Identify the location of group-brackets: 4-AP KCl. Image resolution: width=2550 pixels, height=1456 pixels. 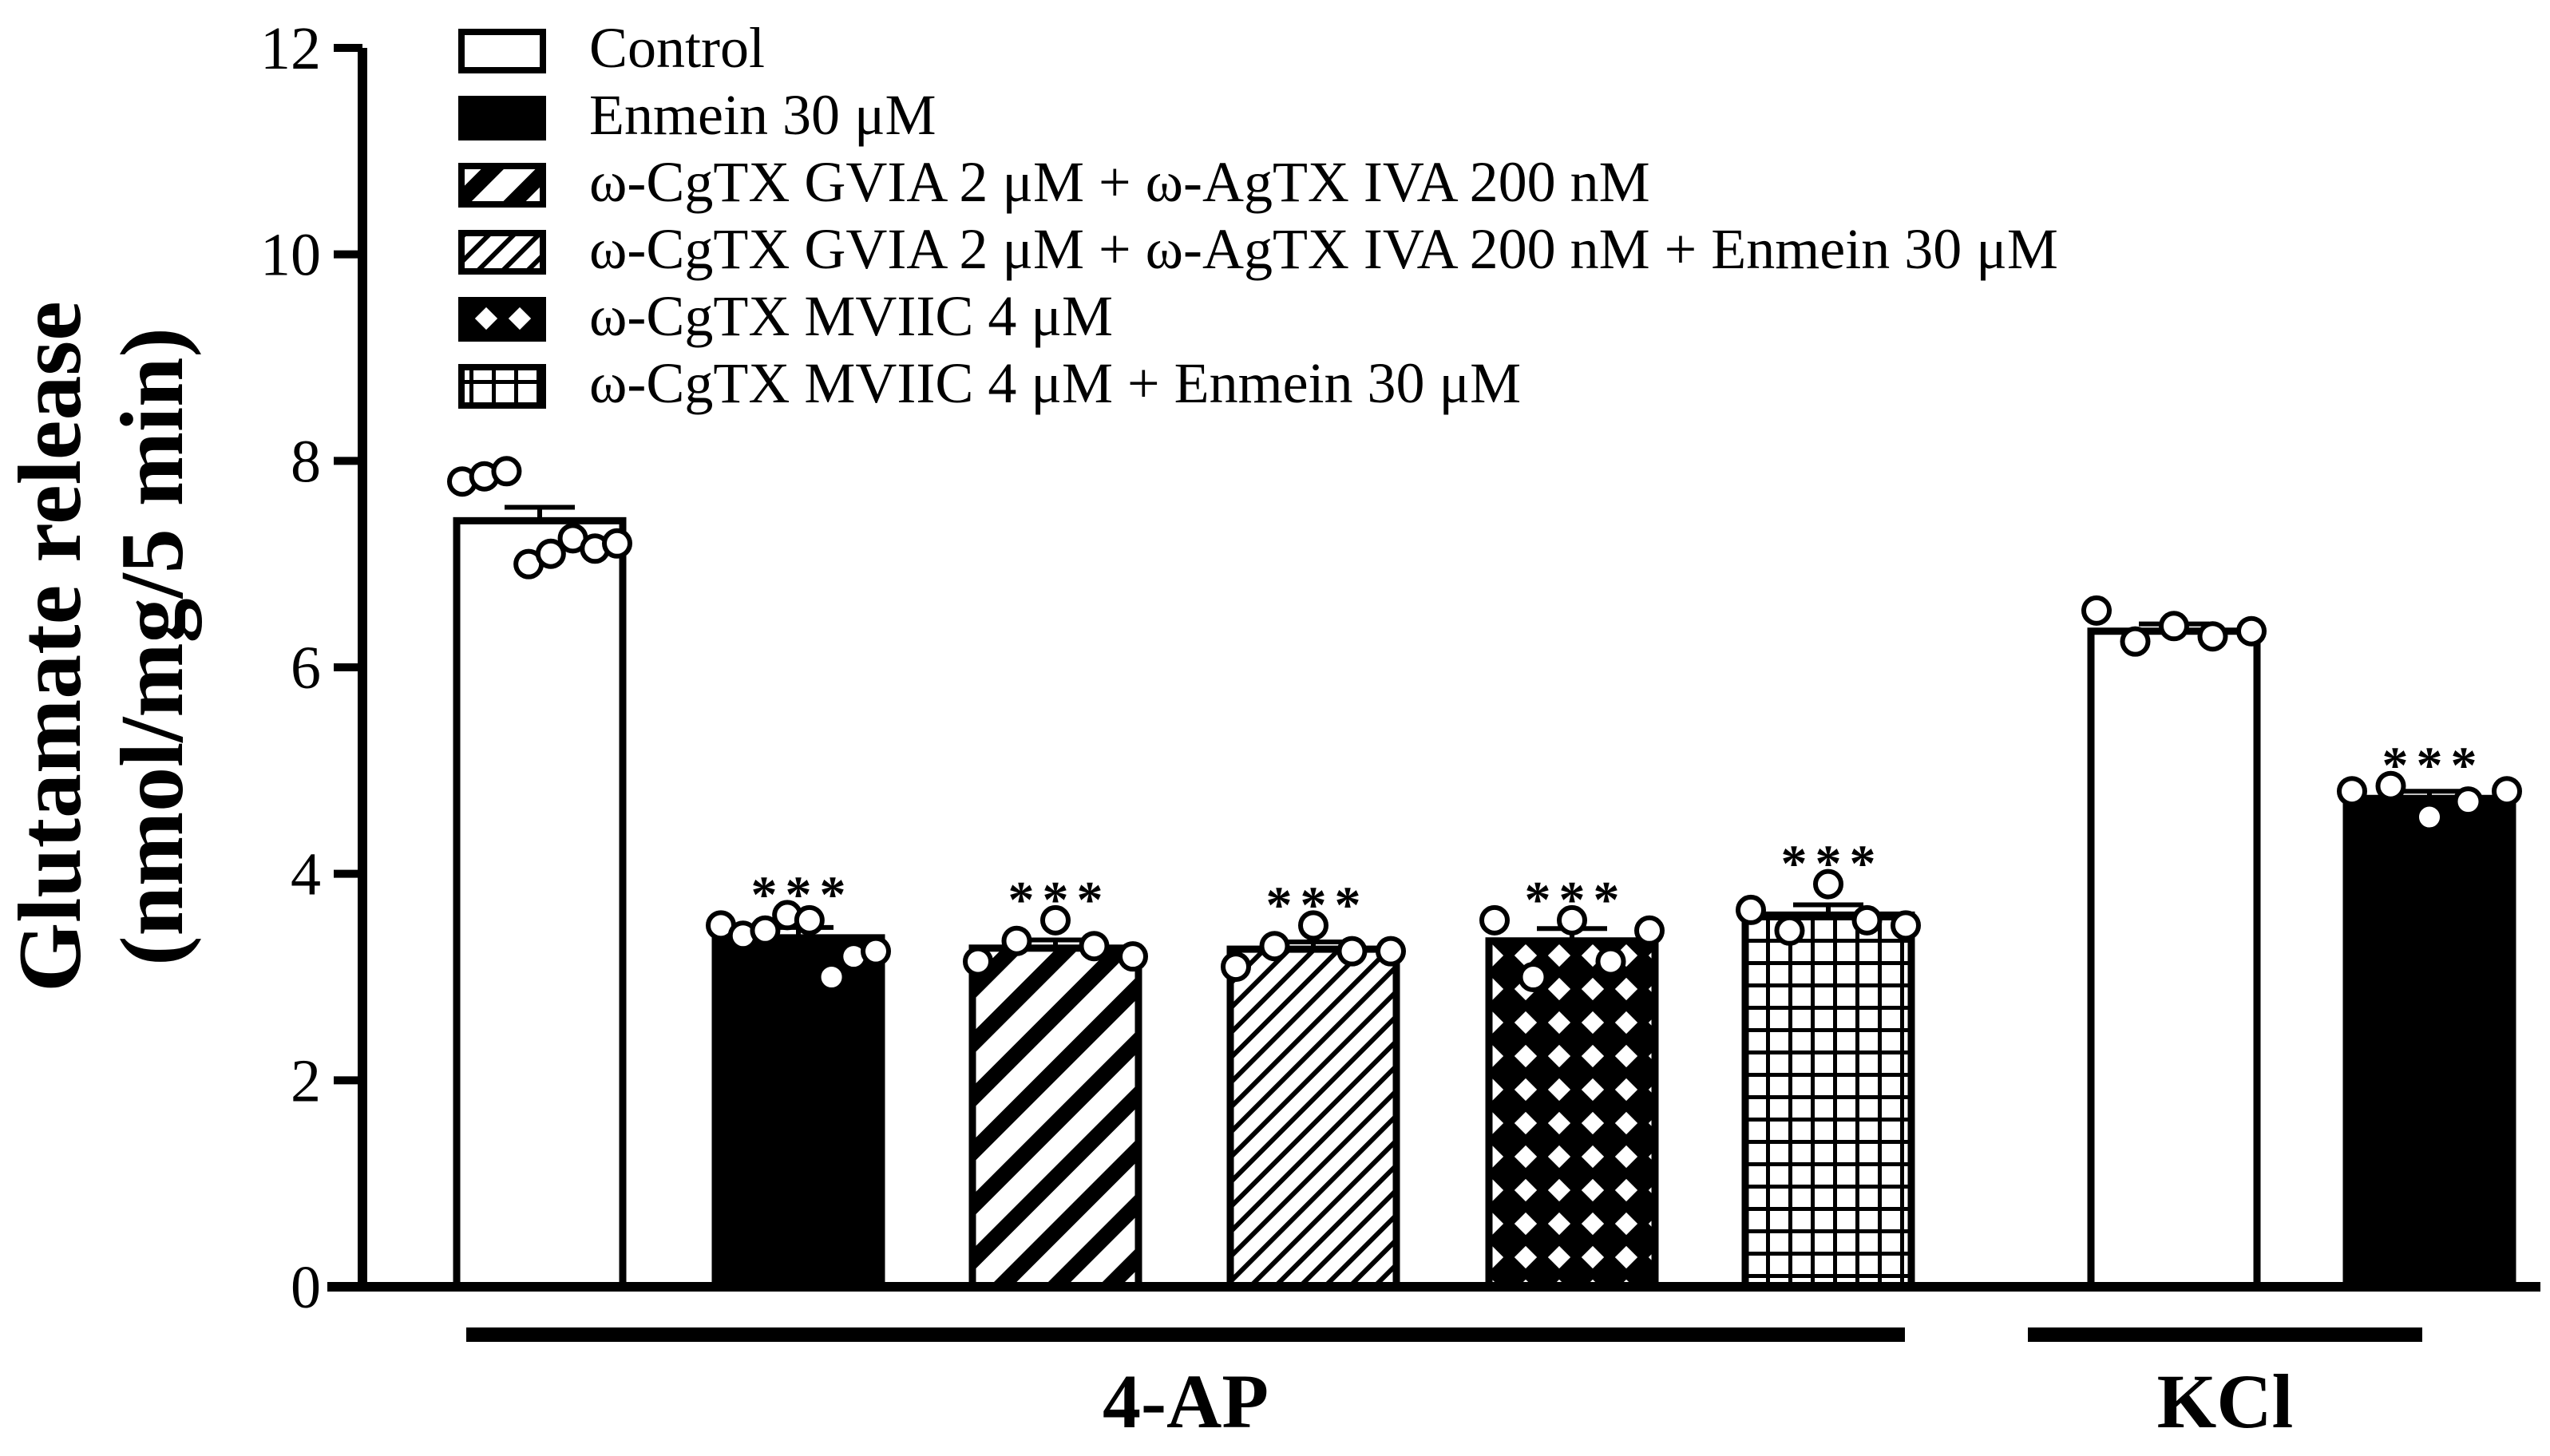
(1444, 1386).